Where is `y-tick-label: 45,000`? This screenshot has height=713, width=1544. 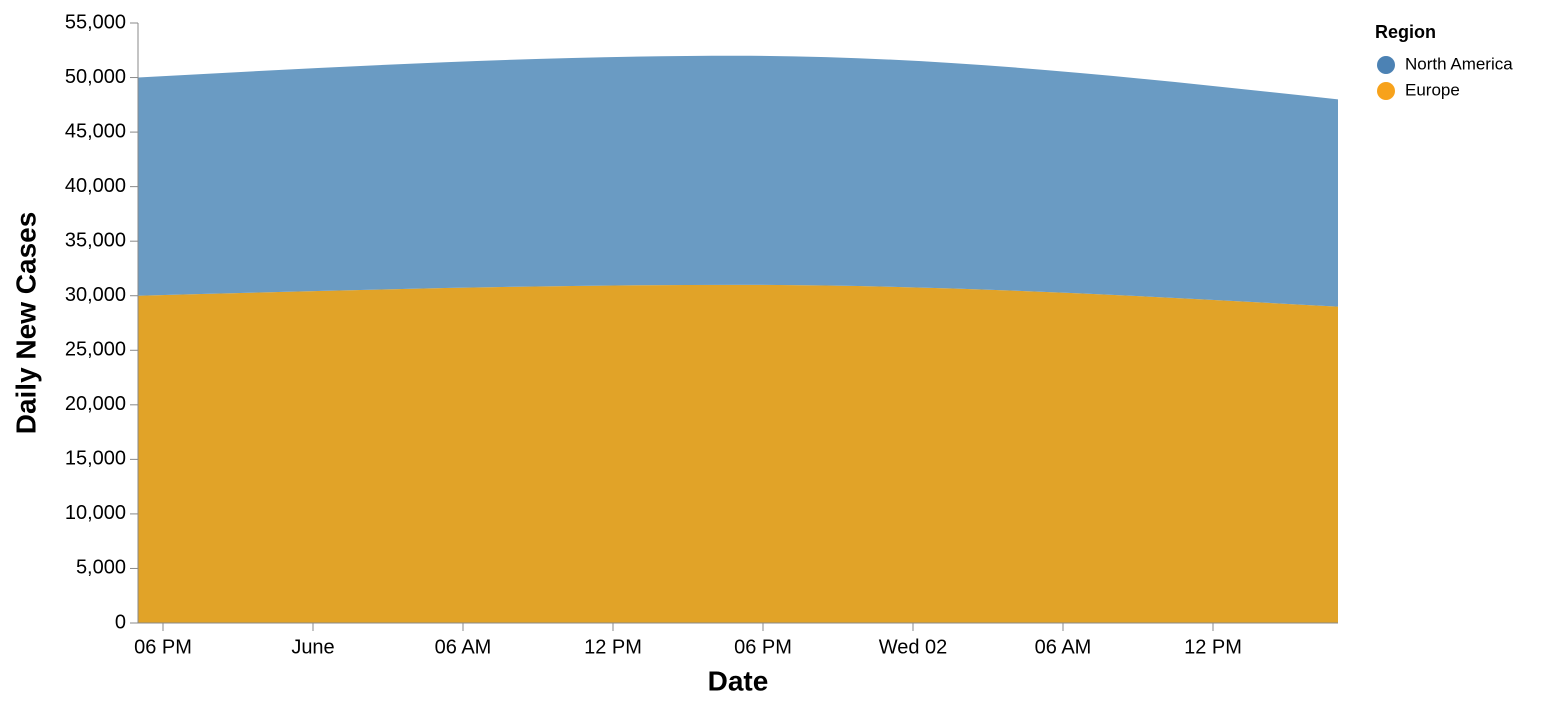 y-tick-label: 45,000 is located at coordinates (95, 131).